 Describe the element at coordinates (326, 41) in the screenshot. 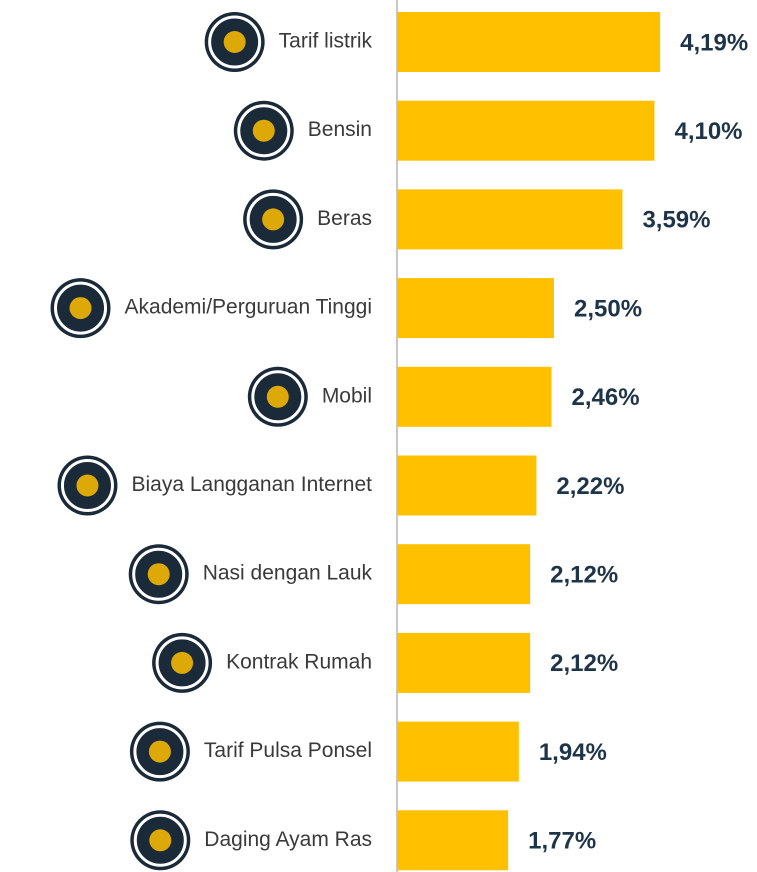

I see `category-label: Tarif listrik` at that location.